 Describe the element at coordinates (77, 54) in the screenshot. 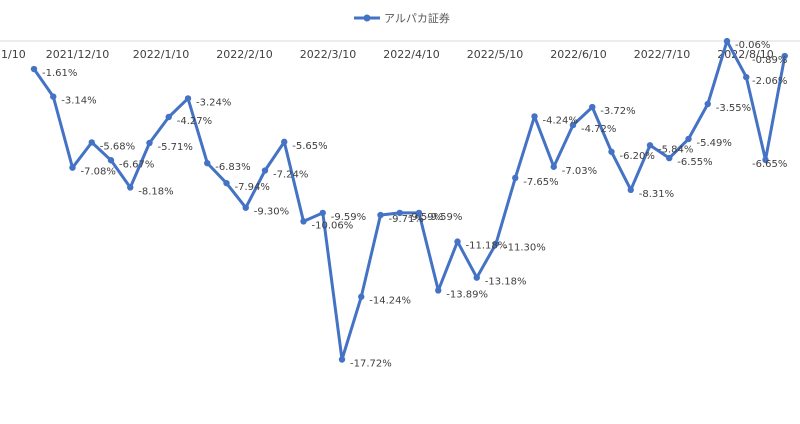

I see `x-tick-label: 2021/12/10` at that location.